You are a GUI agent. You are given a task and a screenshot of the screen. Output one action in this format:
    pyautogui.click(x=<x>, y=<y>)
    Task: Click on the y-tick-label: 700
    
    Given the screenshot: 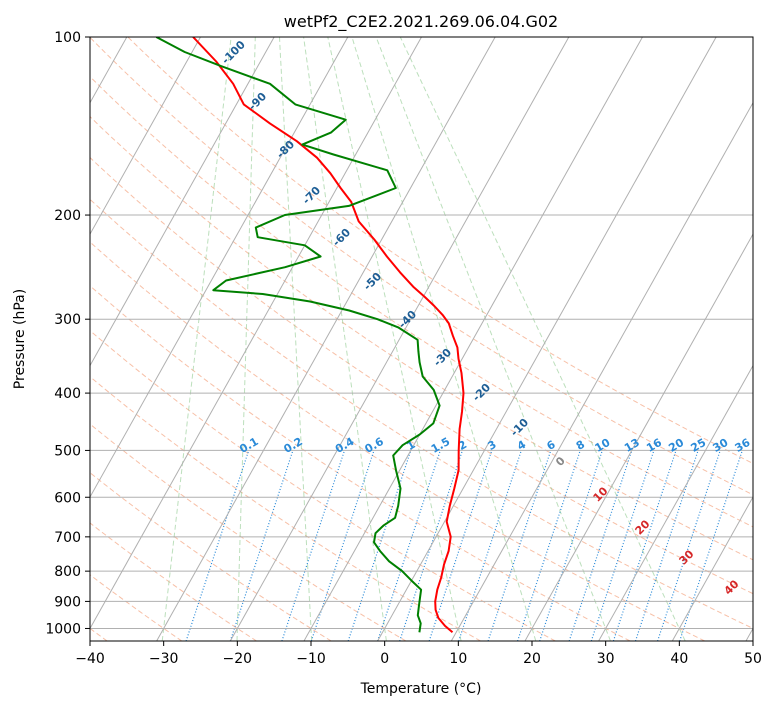 What is the action you would take?
    pyautogui.click(x=67, y=538)
    